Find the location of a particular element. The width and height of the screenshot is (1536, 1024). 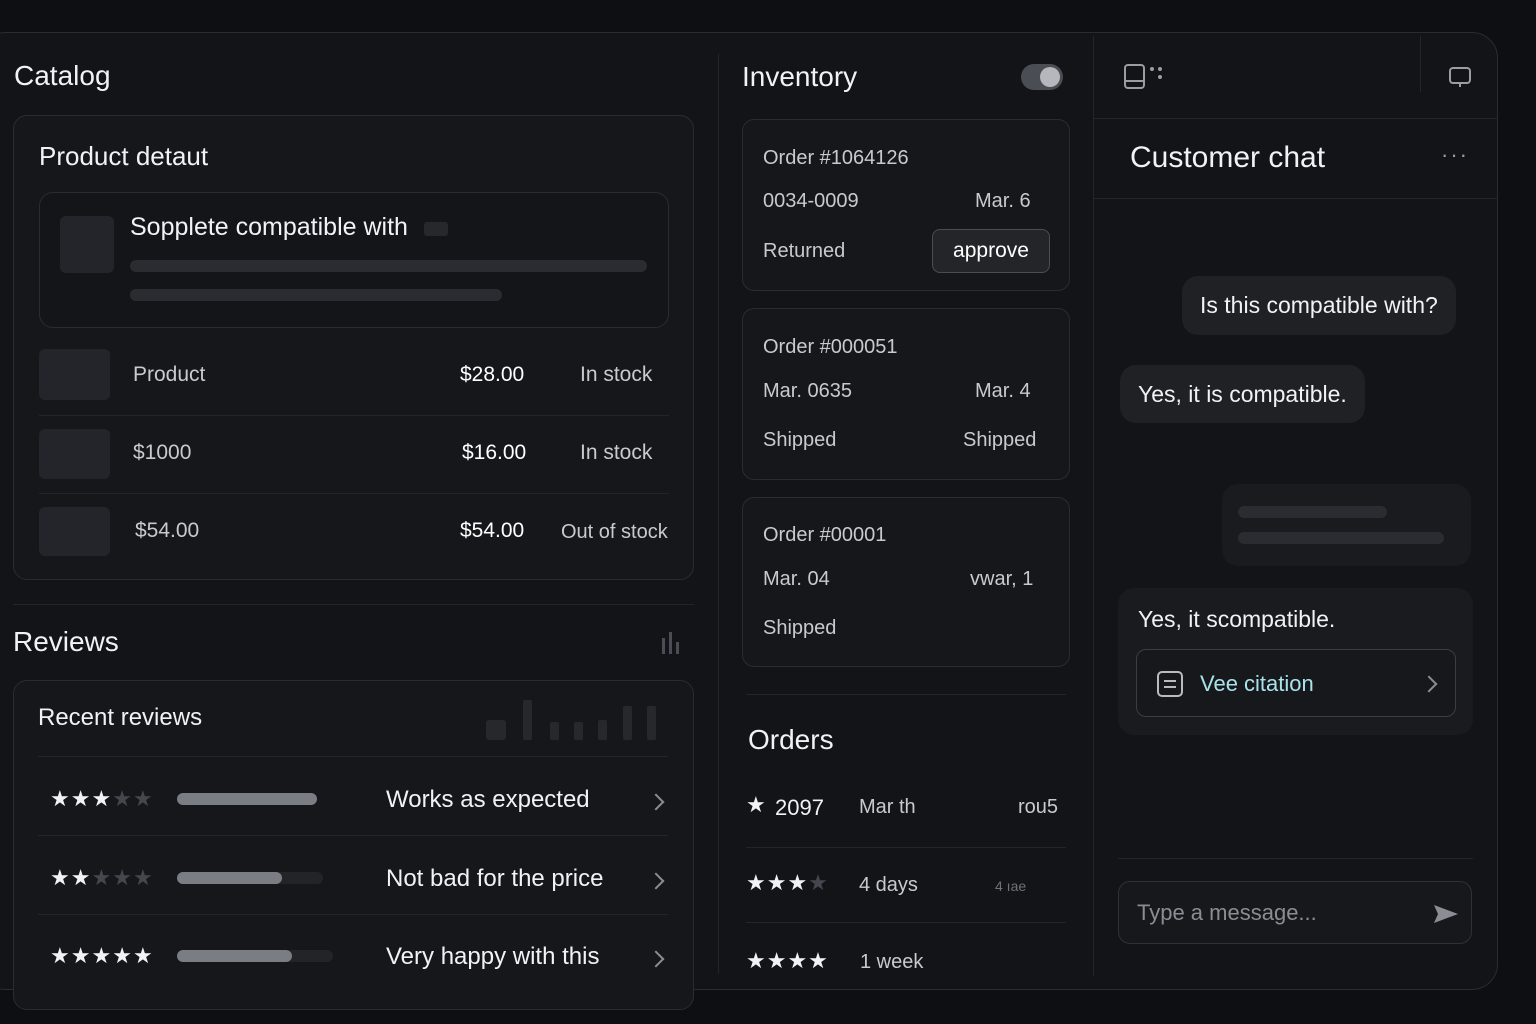

order-date: Mar. 4 is located at coordinates (1003, 391).